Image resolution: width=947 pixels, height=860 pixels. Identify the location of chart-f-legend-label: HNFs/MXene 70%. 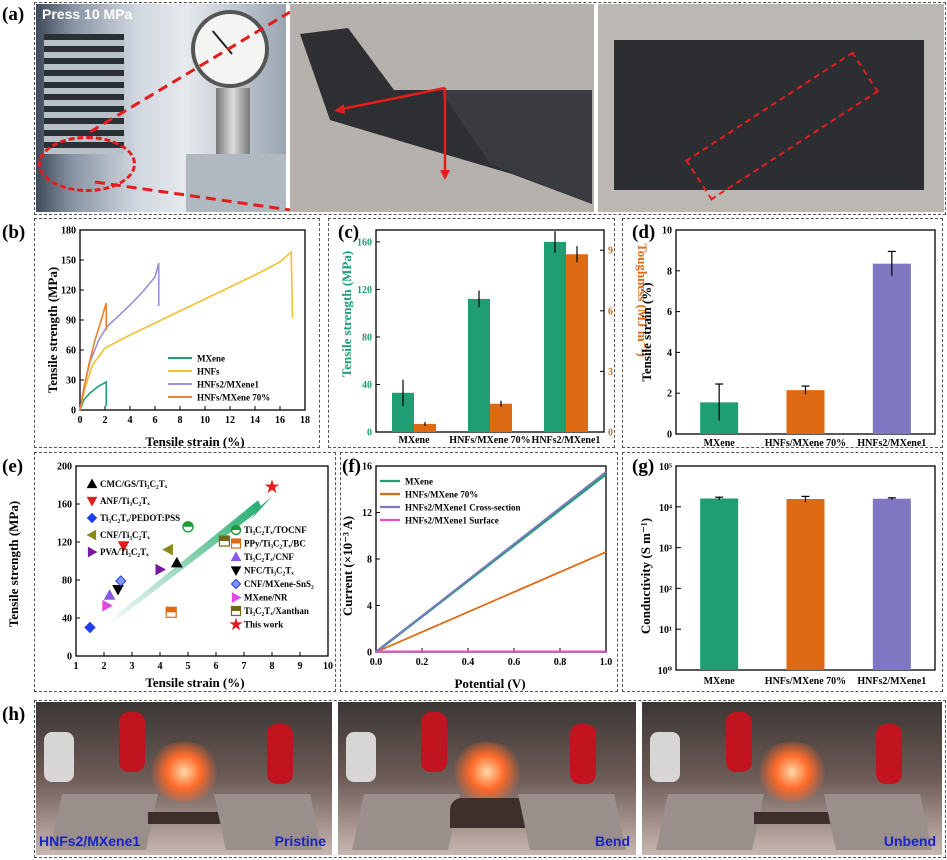
(441, 495).